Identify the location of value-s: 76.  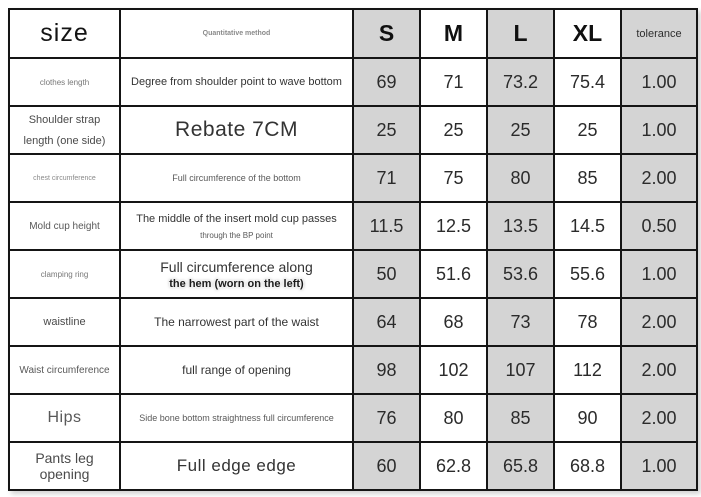
(386, 417).